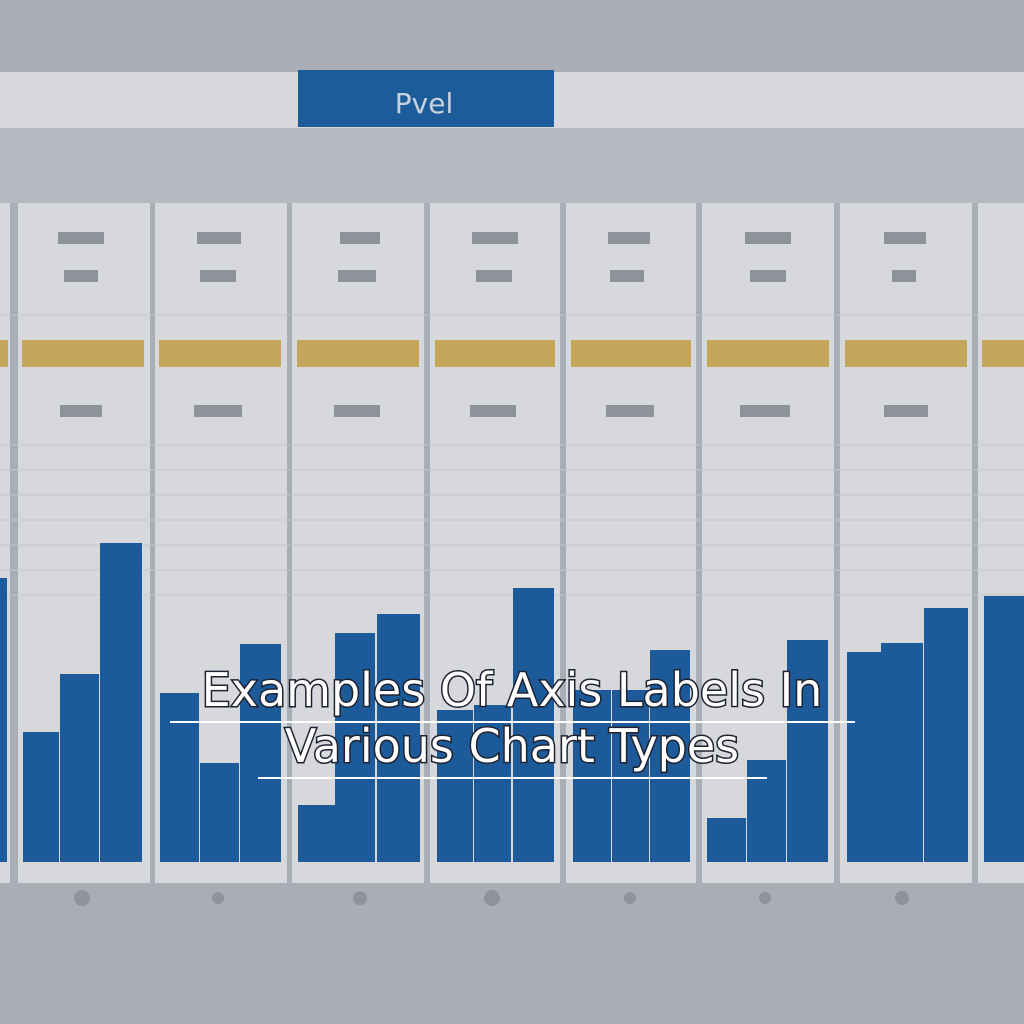 The height and width of the screenshot is (1024, 1024). What do you see at coordinates (424, 103) in the screenshot?
I see `header-tab-label: Pvel` at bounding box center [424, 103].